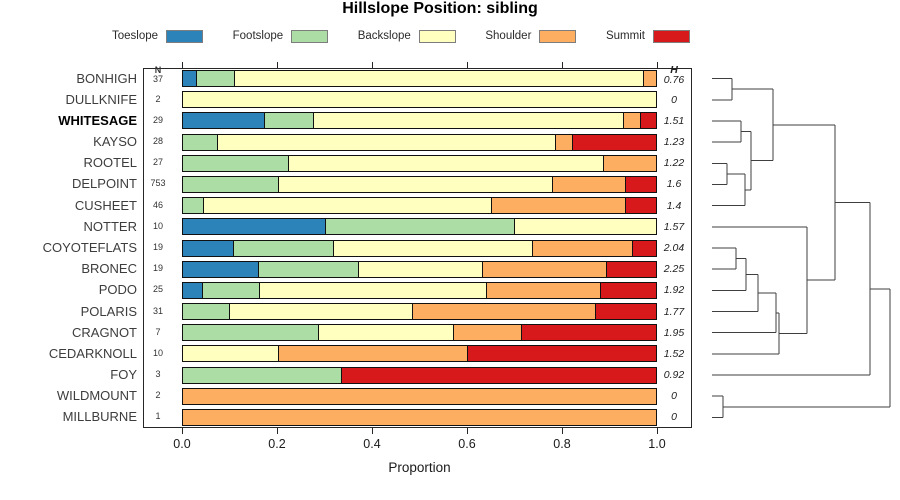 This screenshot has width=900, height=500. I want to click on h-value: H 0.76, so click(674, 75).